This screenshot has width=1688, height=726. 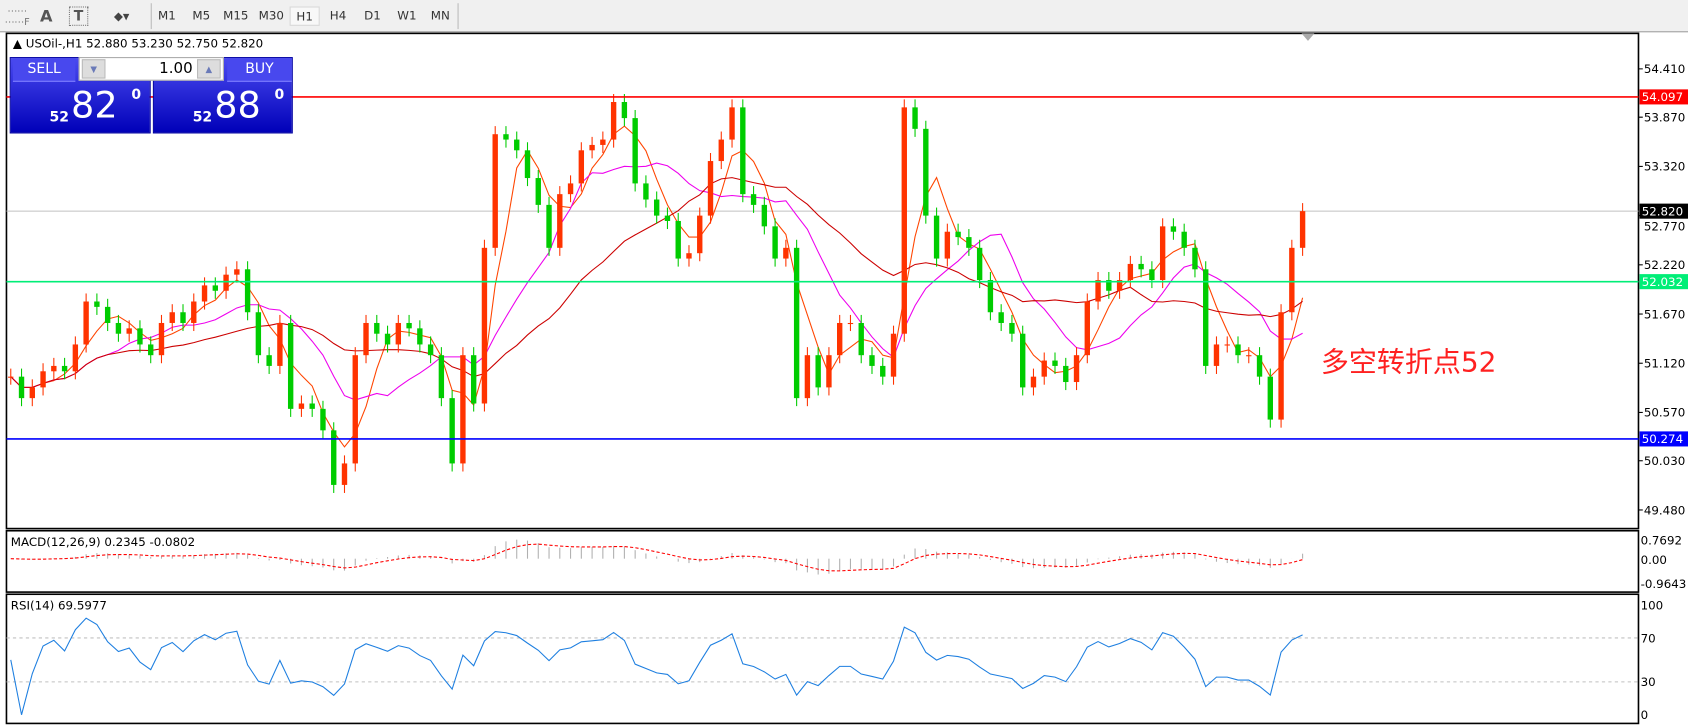 What do you see at coordinates (236, 15) in the screenshot?
I see `timeframe-m15: M15` at bounding box center [236, 15].